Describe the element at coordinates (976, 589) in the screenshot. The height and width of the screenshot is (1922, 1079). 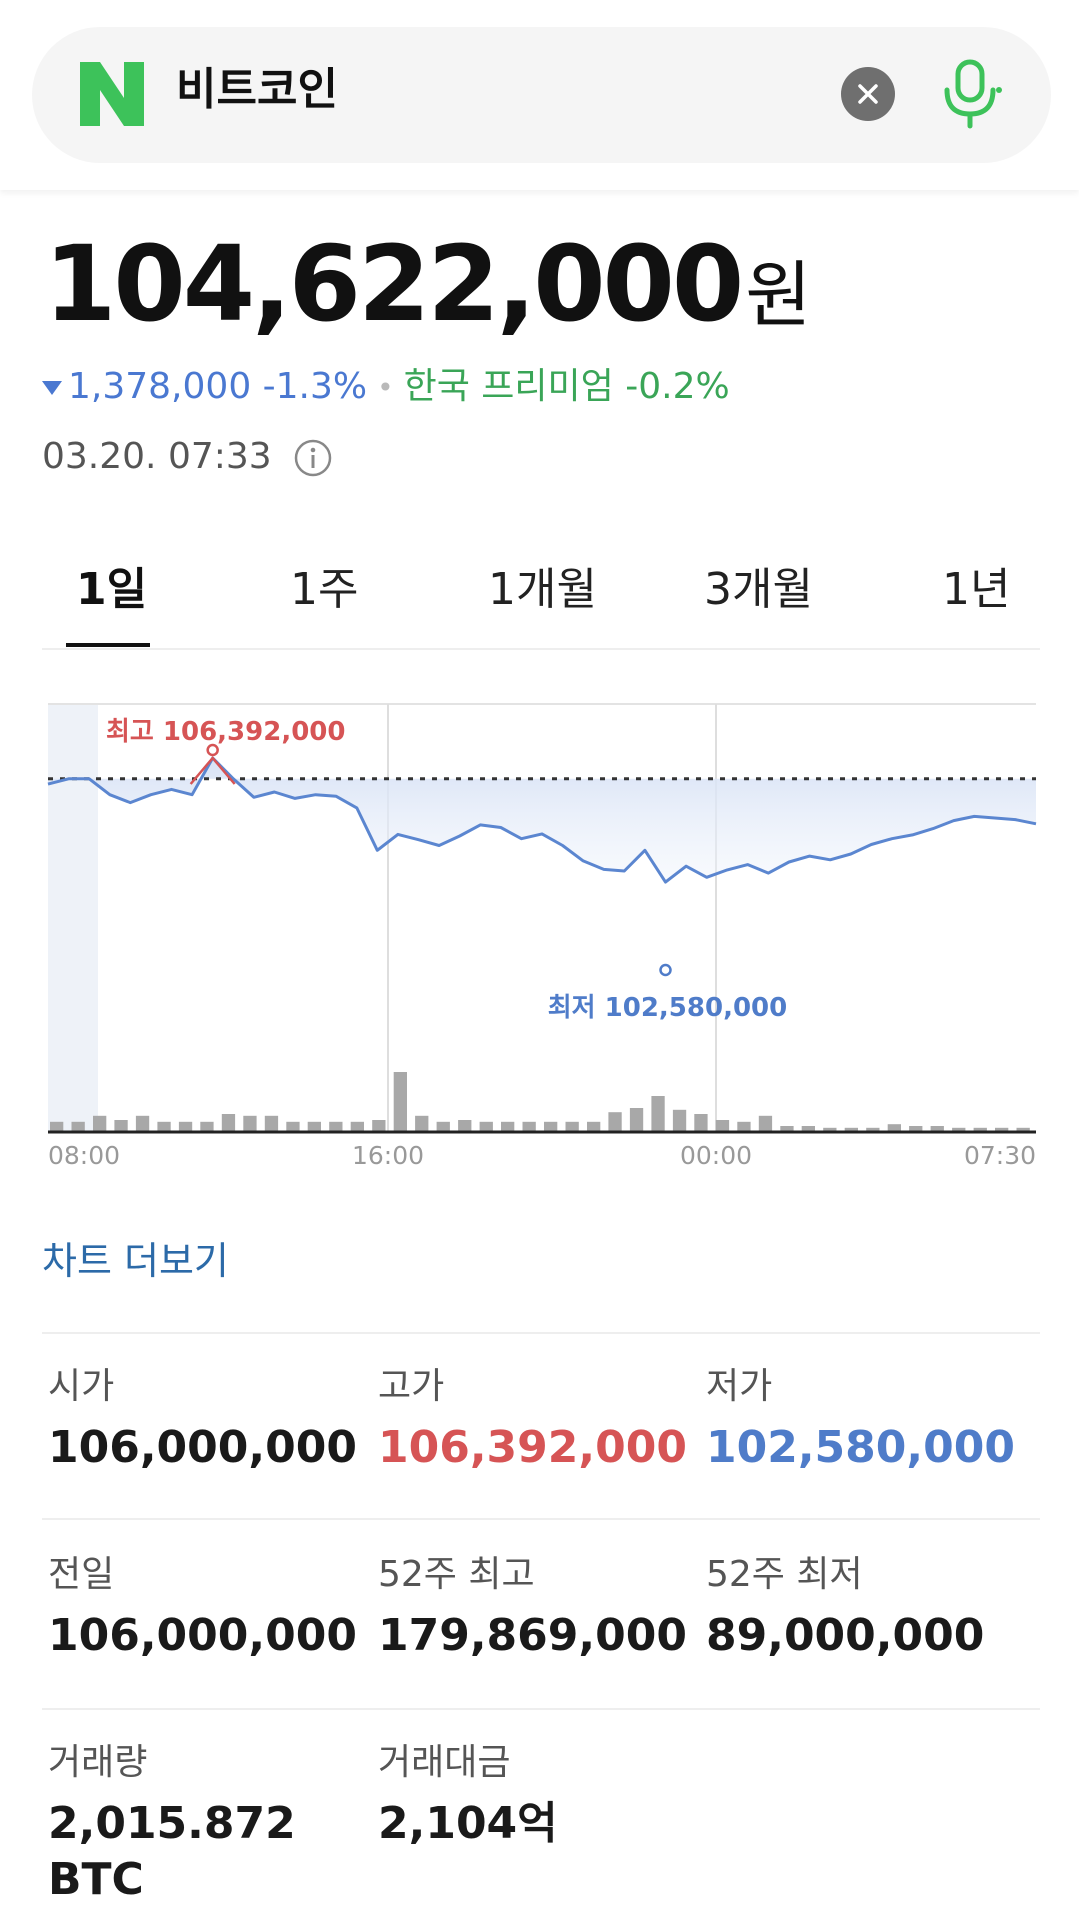
I see `tab-1year: 1년` at that location.